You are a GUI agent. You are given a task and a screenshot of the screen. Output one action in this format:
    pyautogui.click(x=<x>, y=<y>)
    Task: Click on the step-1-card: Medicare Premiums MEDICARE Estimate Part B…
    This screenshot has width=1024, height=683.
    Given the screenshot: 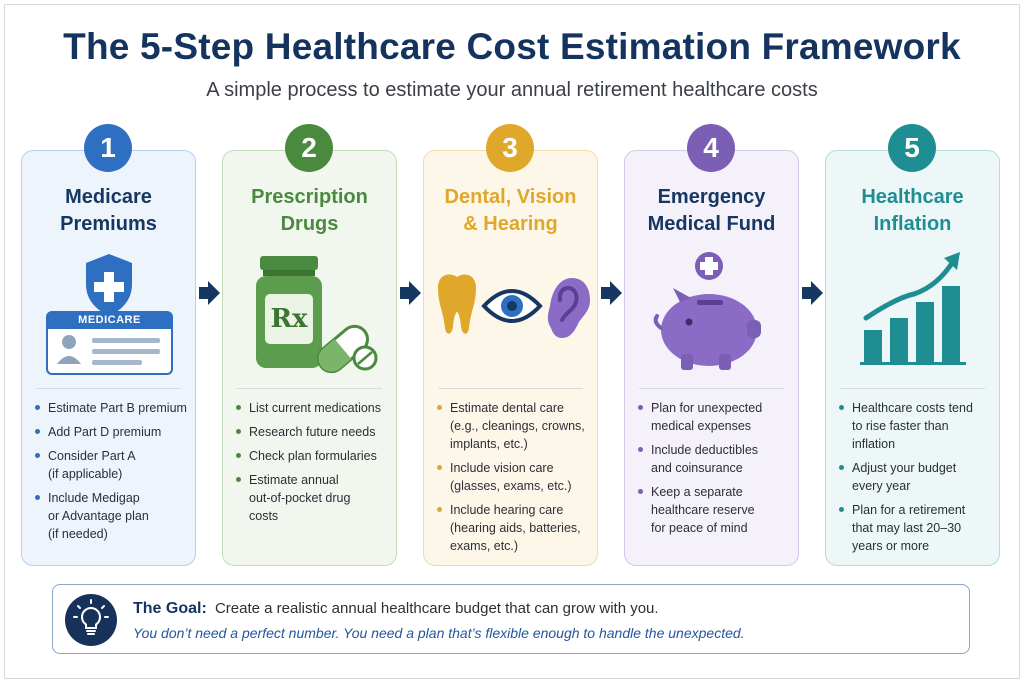 What is the action you would take?
    pyautogui.click(x=108, y=358)
    